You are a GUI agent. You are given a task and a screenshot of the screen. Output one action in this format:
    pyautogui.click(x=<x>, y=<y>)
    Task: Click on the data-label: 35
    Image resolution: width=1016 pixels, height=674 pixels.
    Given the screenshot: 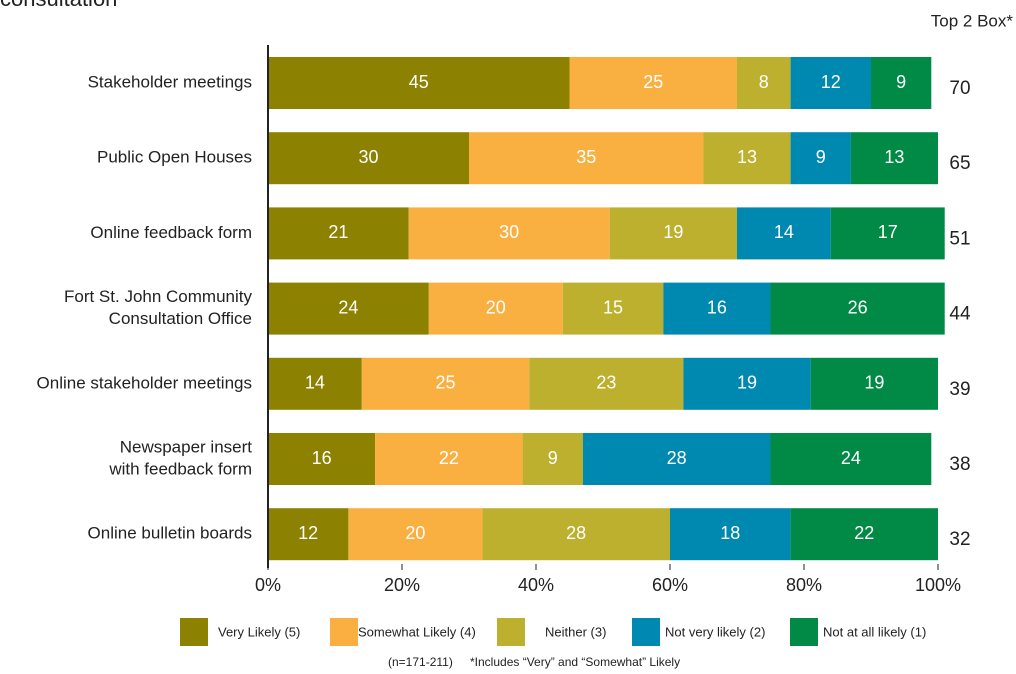 What is the action you would take?
    pyautogui.click(x=586, y=157)
    